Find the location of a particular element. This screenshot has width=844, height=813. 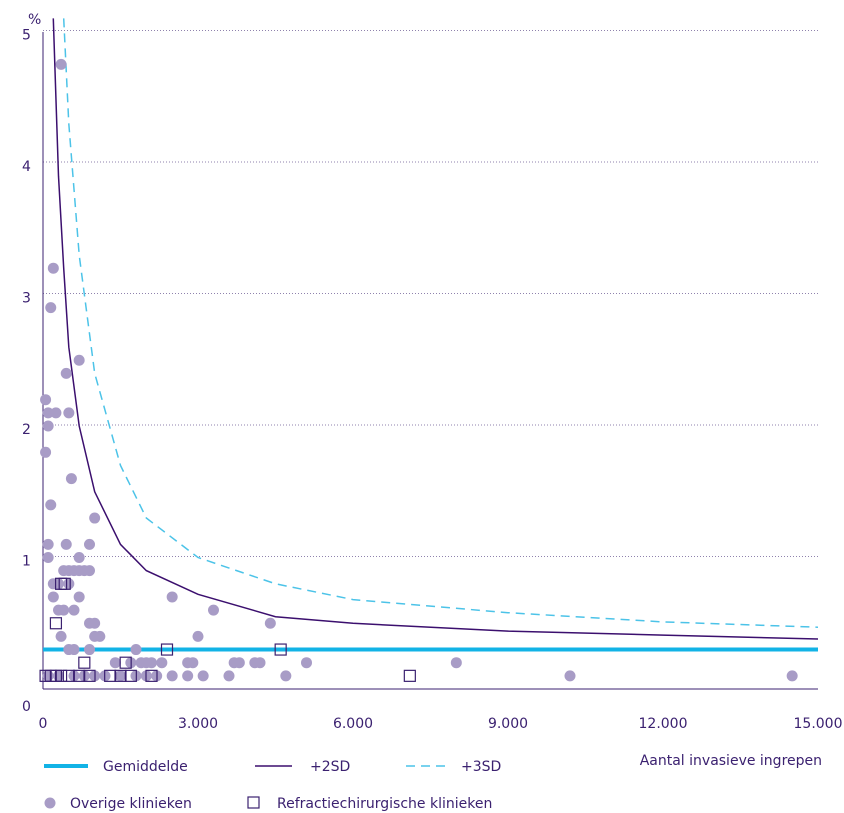

y-tick-label: 2 is located at coordinates (26, 430).